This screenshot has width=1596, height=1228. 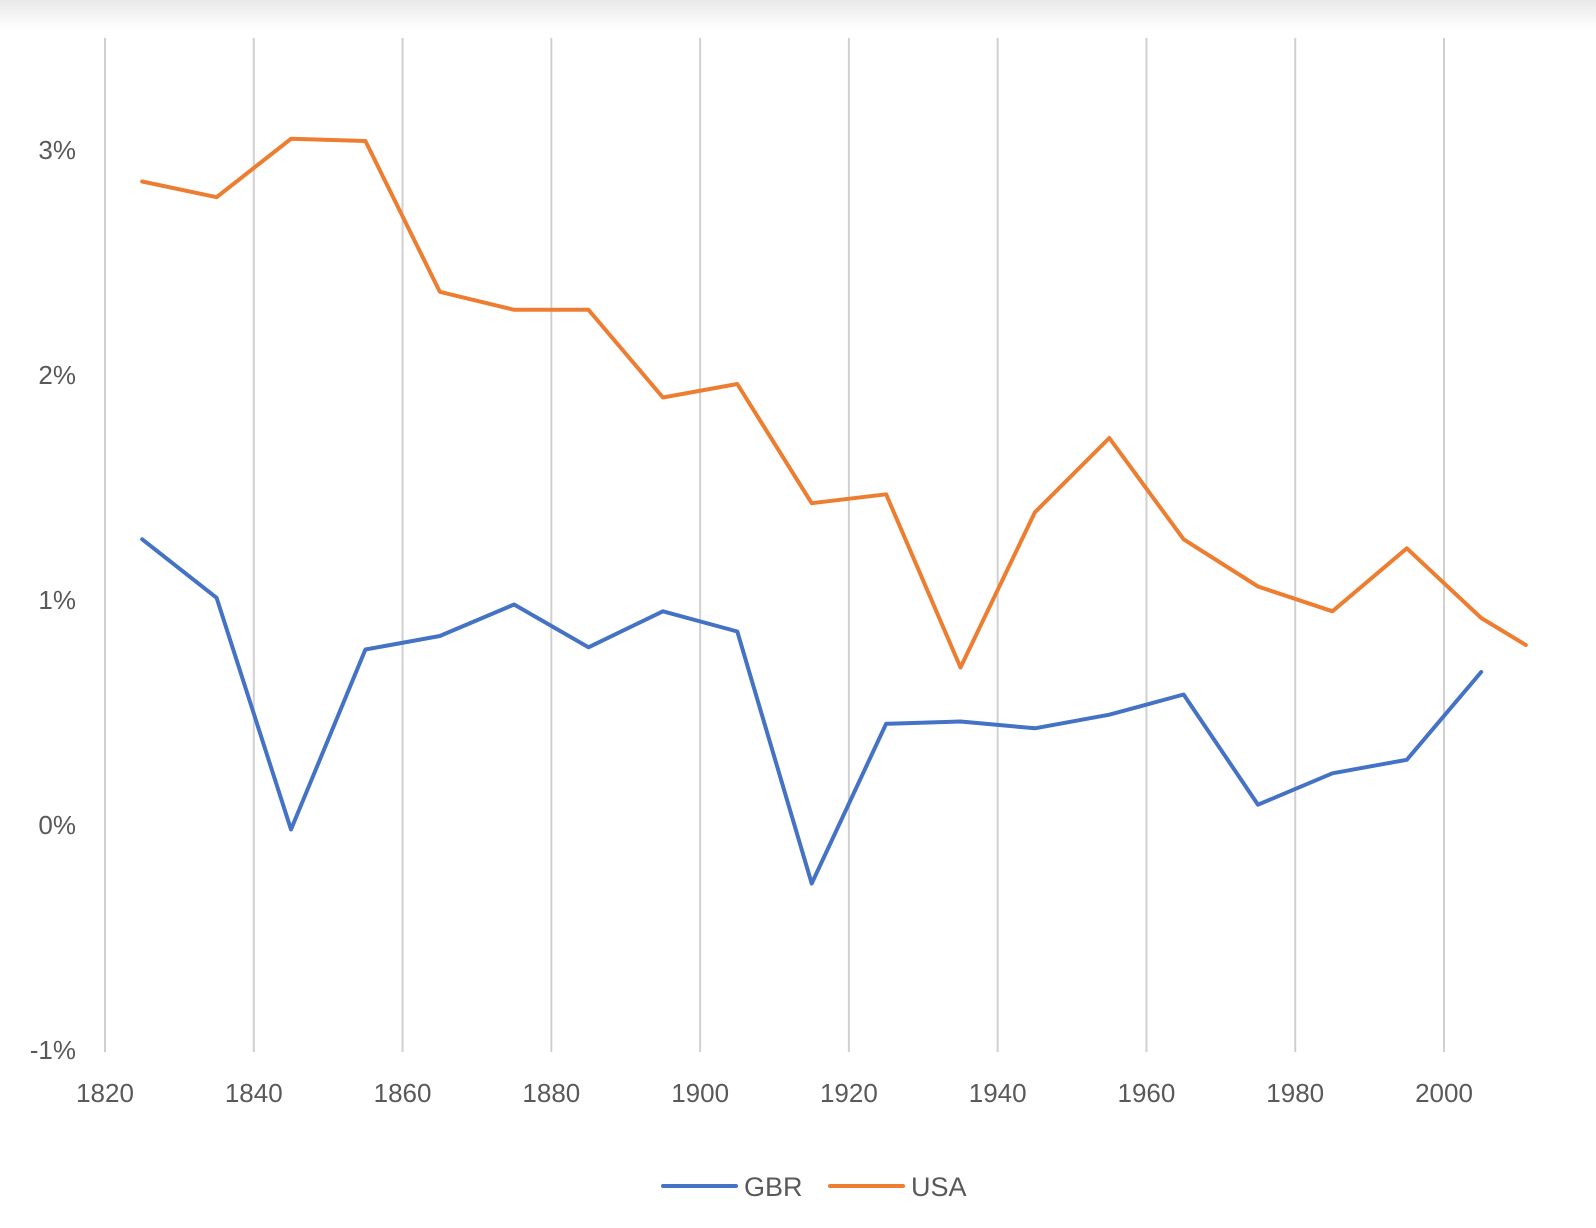 I want to click on x-axis-tick-labels: 1820 1840 1860 1880 1900 1920 1940 1960 1980 2000, so click(x=774, y=1093).